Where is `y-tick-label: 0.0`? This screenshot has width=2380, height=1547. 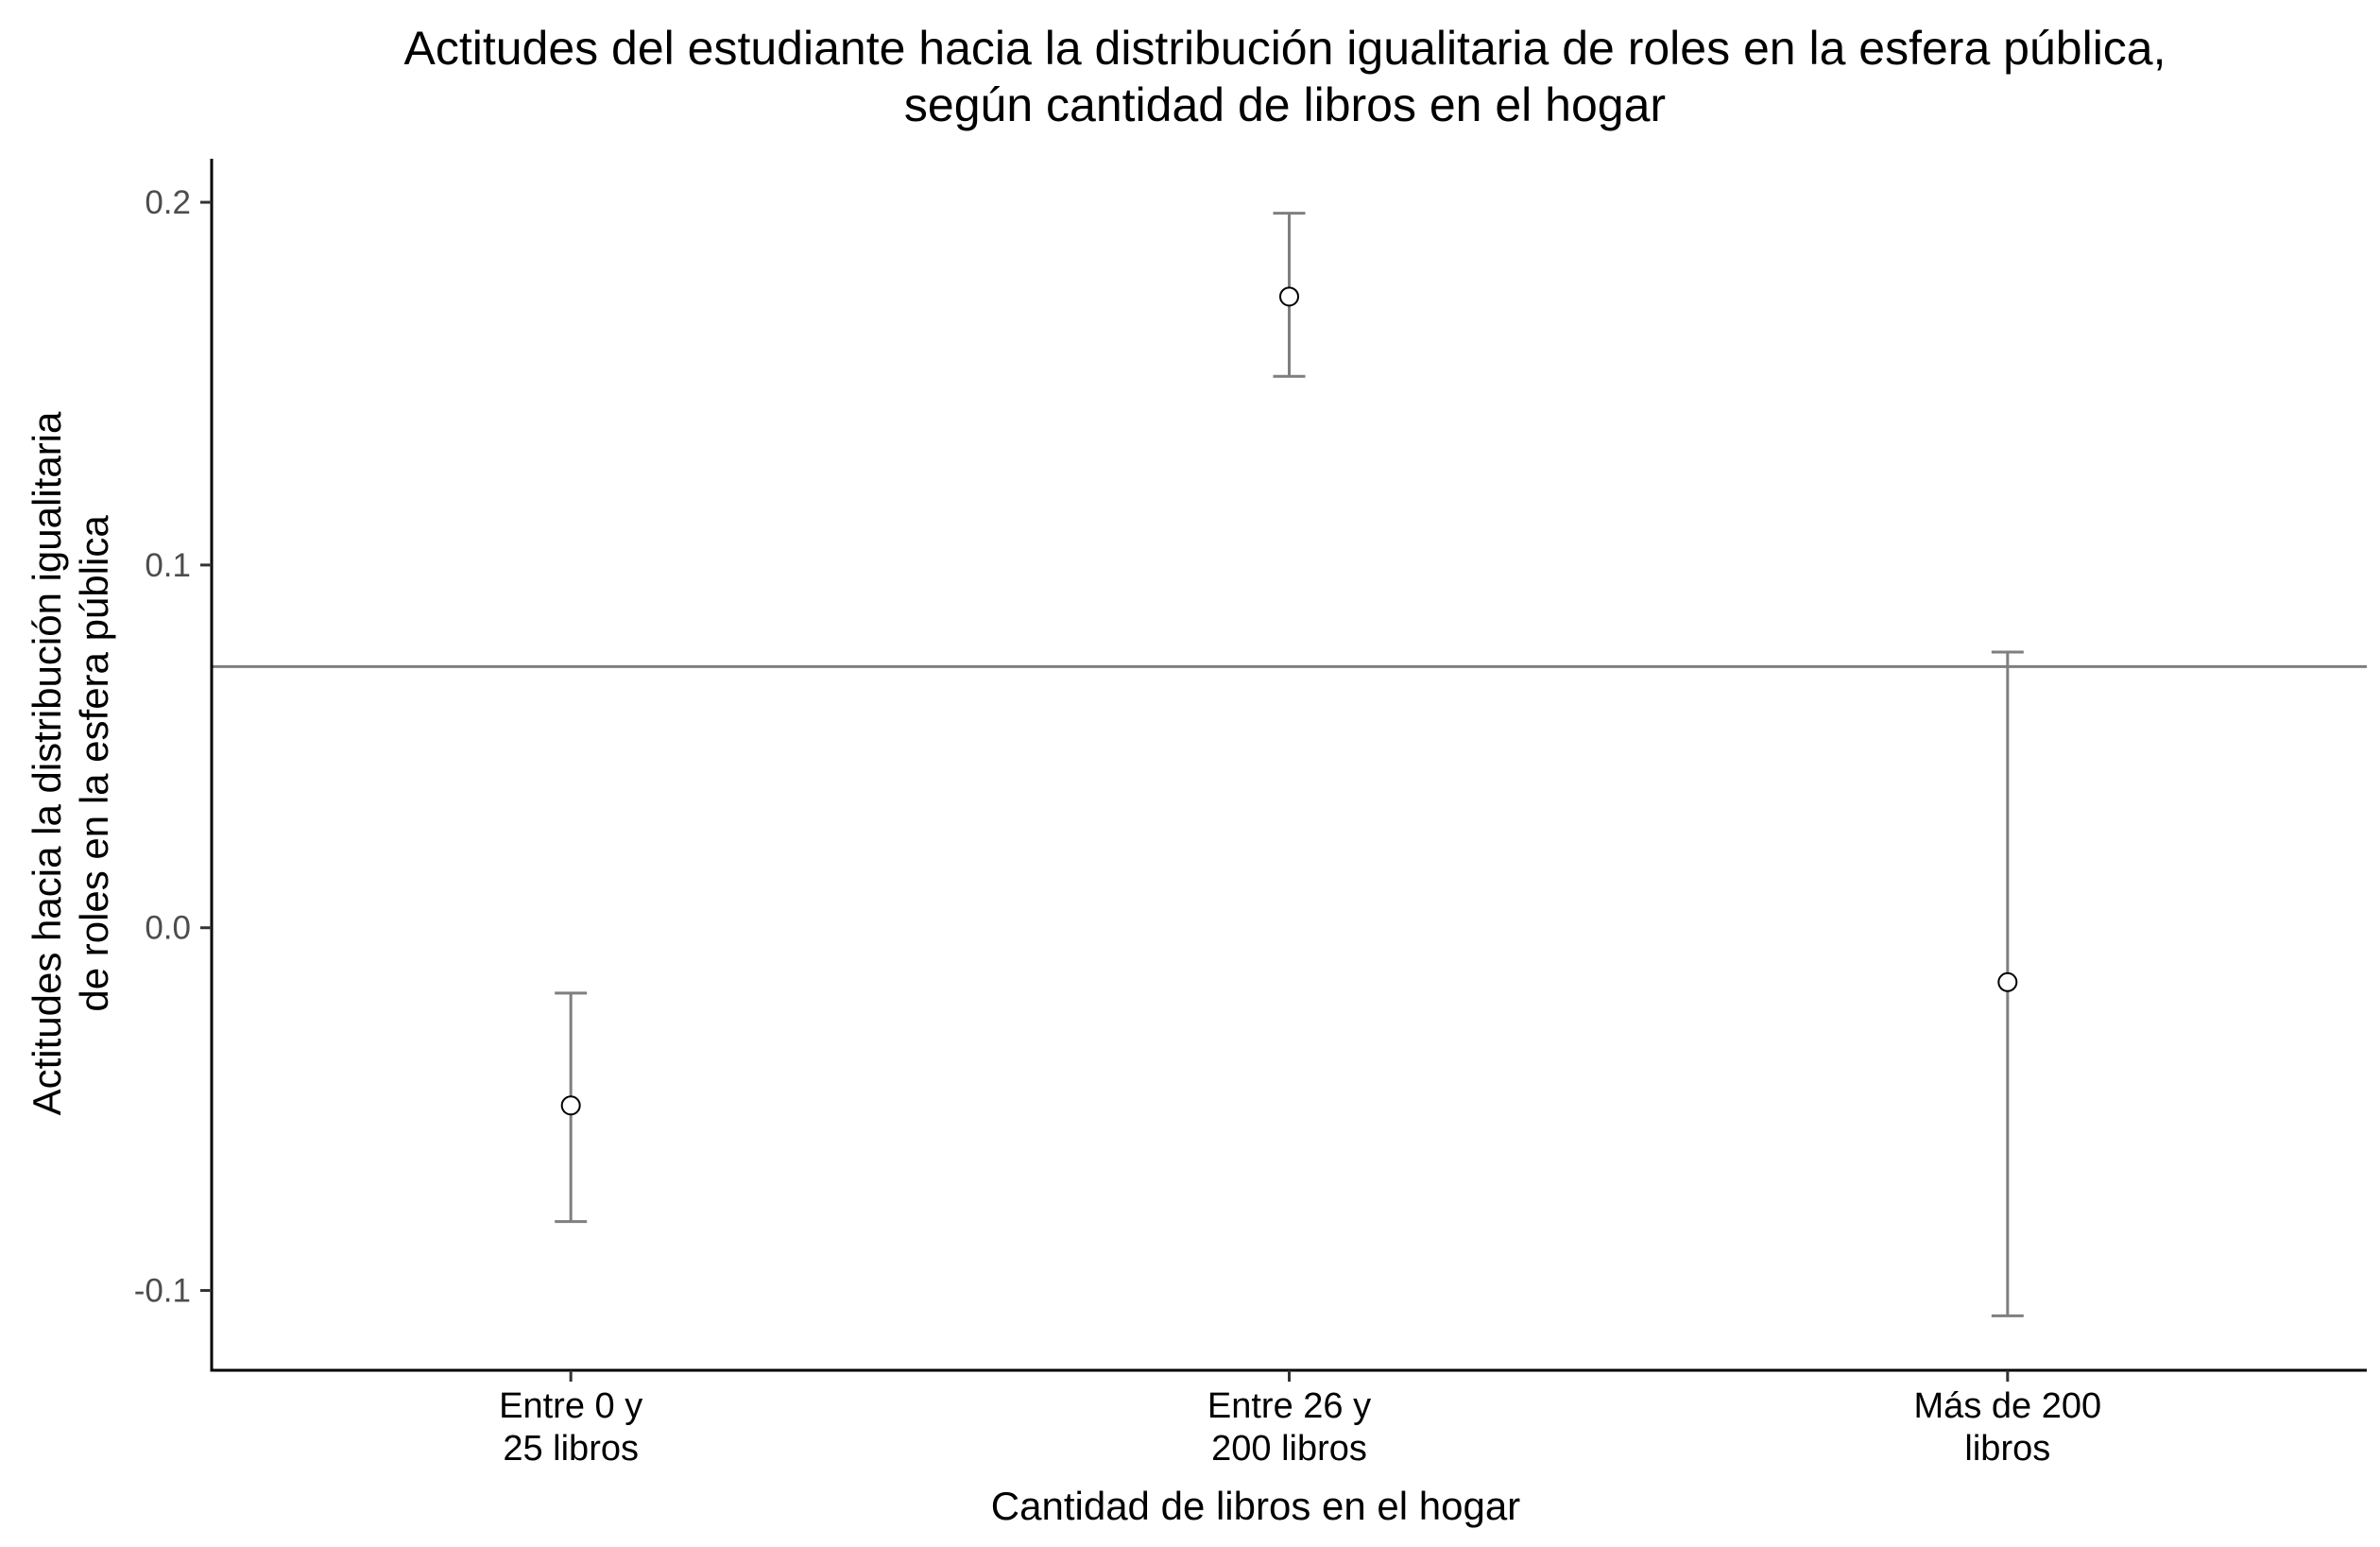 y-tick-label: 0.0 is located at coordinates (168, 929).